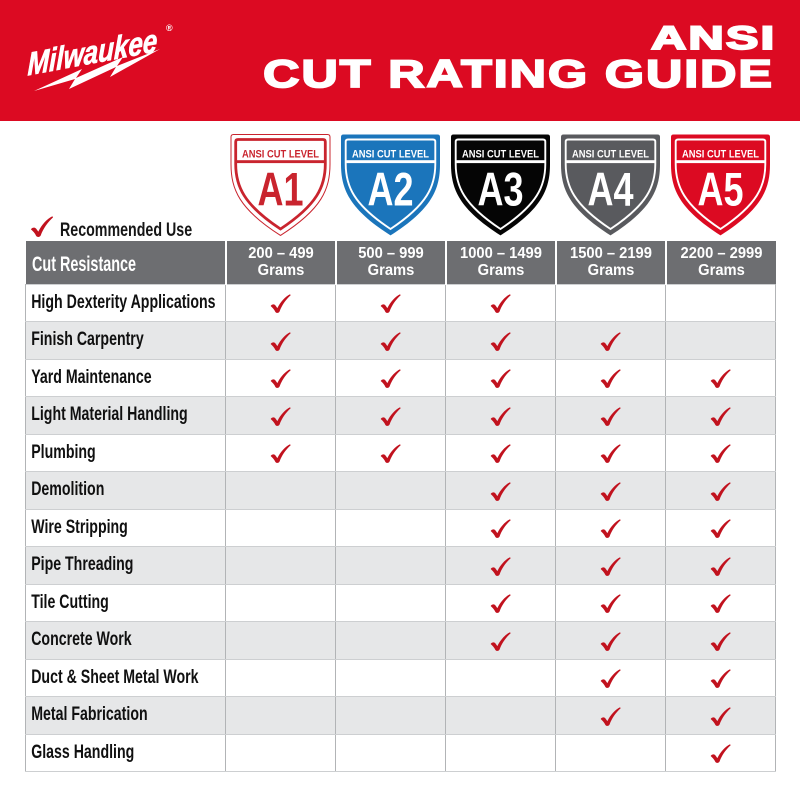 The image size is (800, 800). What do you see at coordinates (280, 188) in the screenshot?
I see `svg-text: A1` at bounding box center [280, 188].